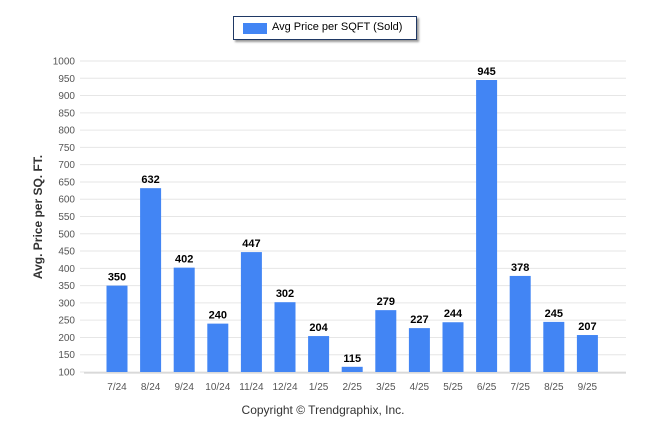 This screenshot has width=646, height=434. I want to click on y-tick-label: 500, so click(66, 234).